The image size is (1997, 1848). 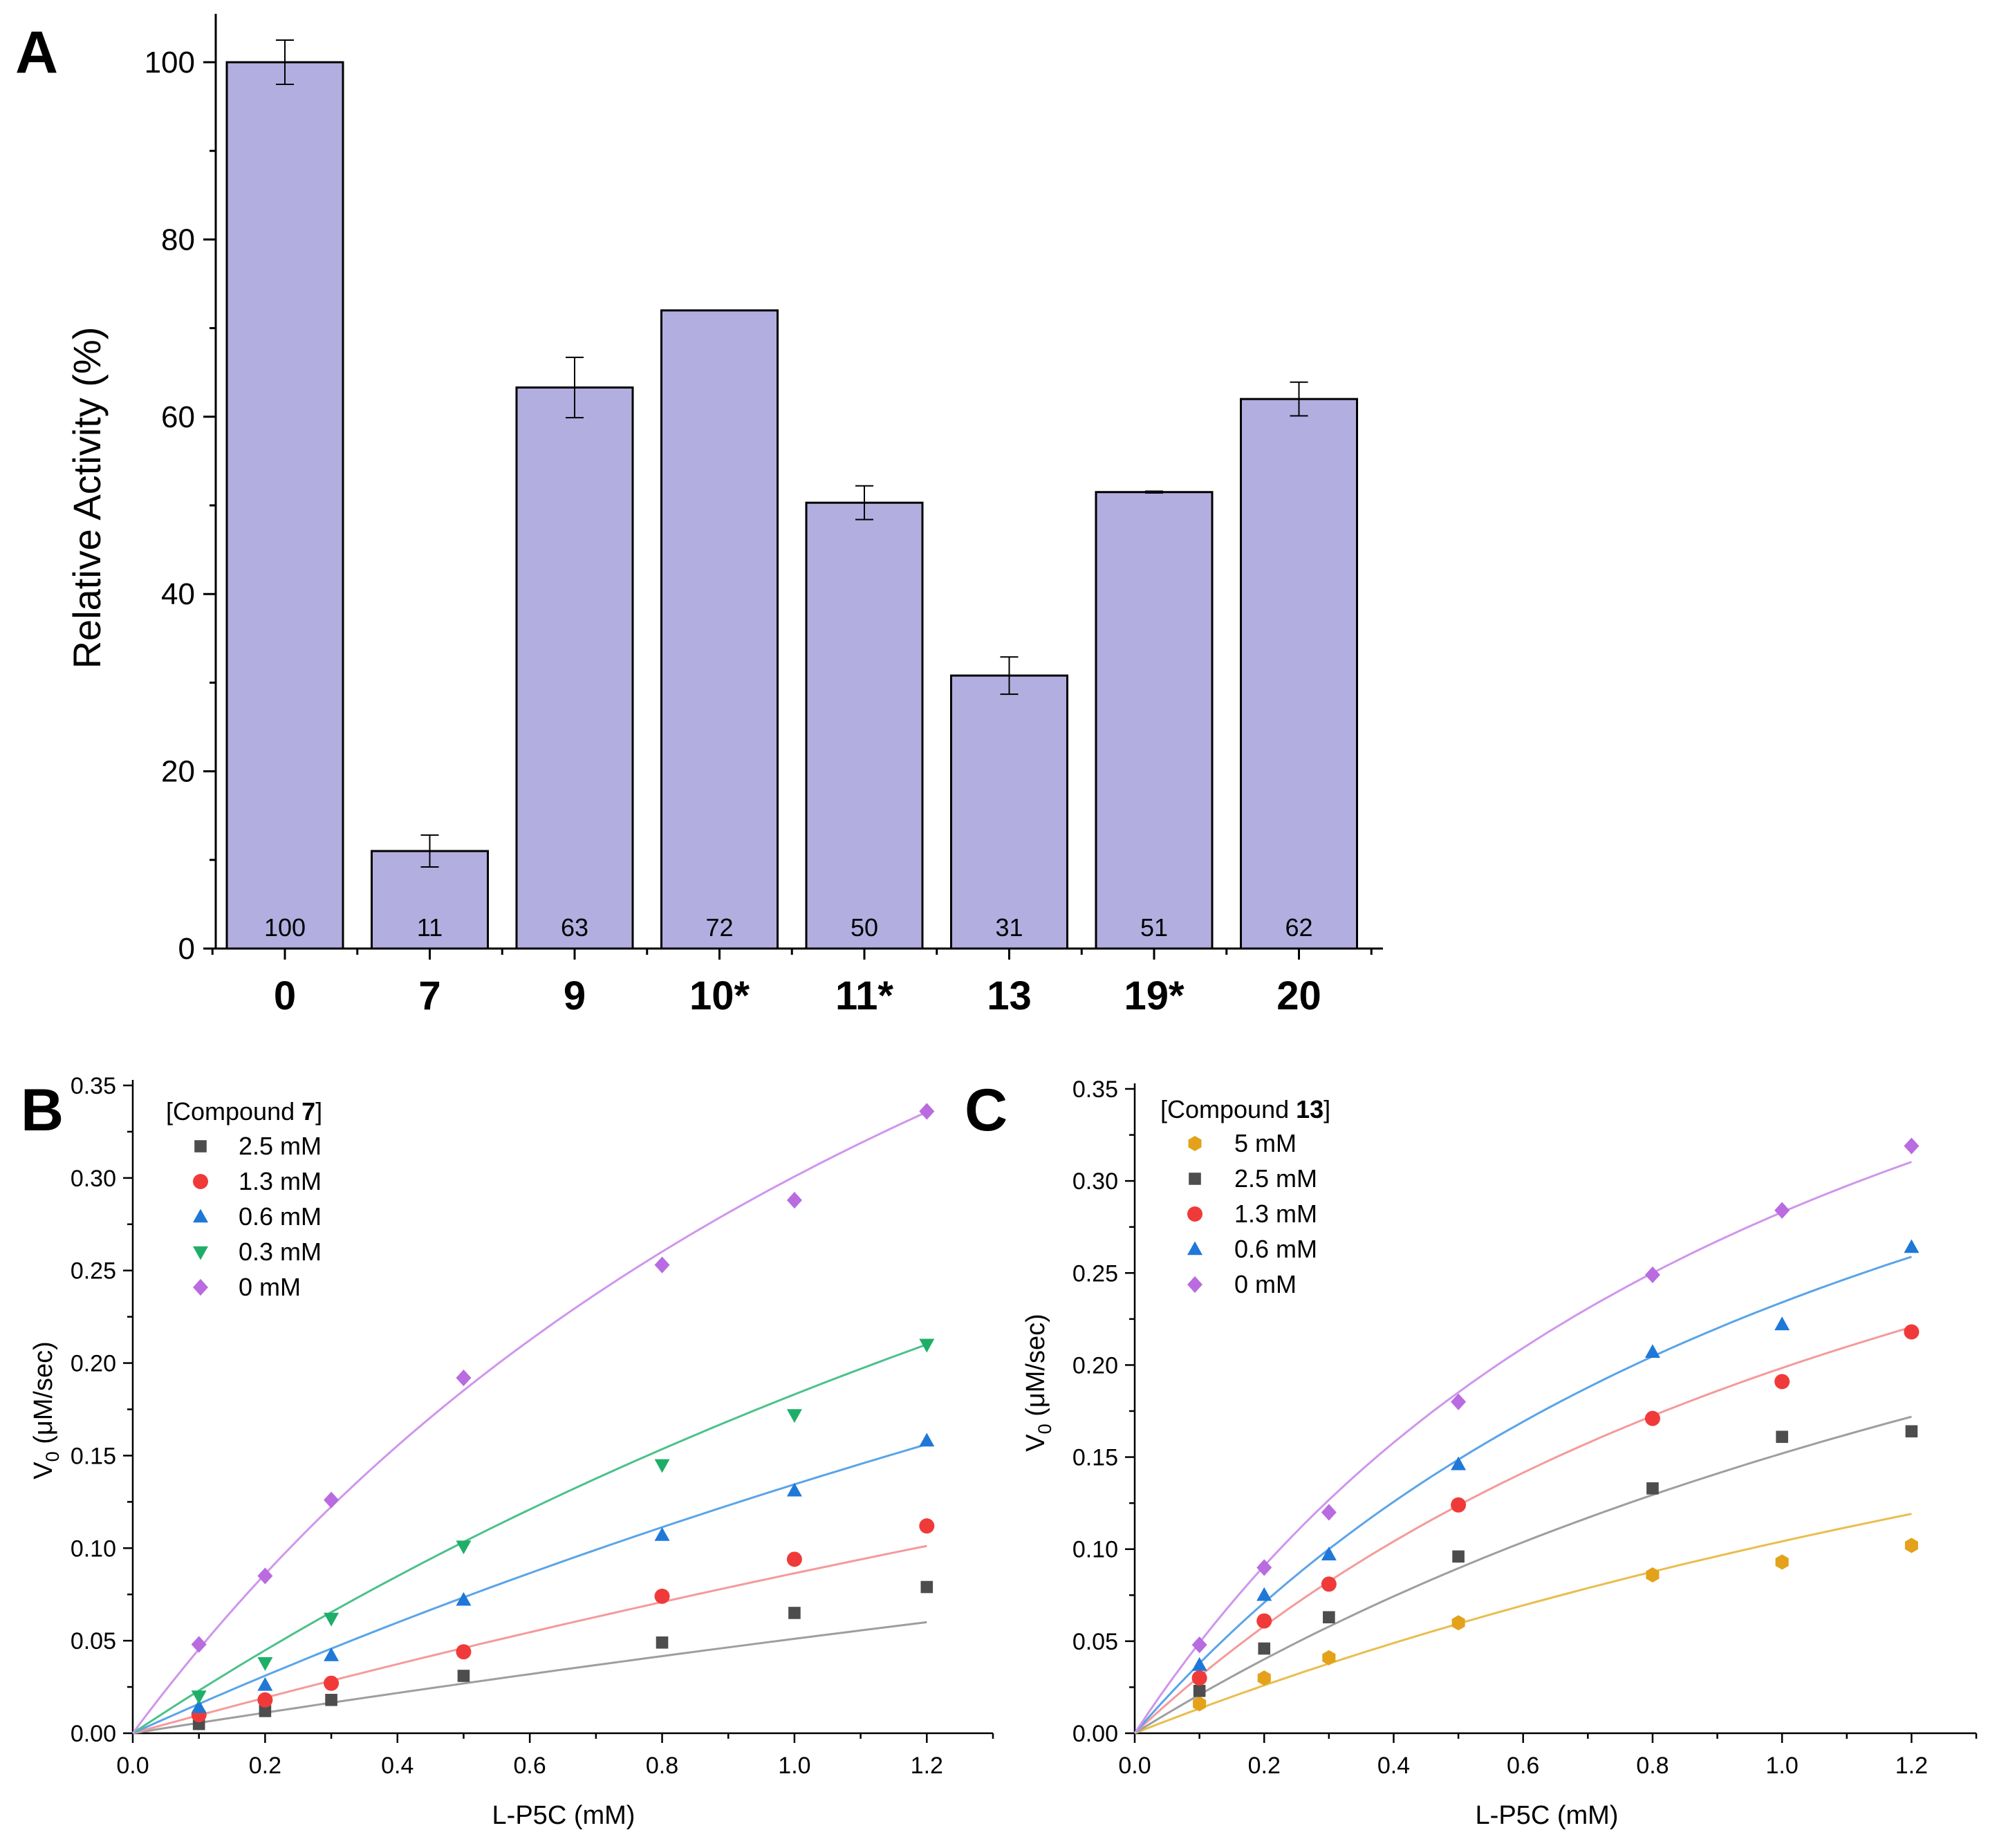 I want to click on panel-b-x-tick-label-0.0: 0.0, so click(x=132, y=1766).